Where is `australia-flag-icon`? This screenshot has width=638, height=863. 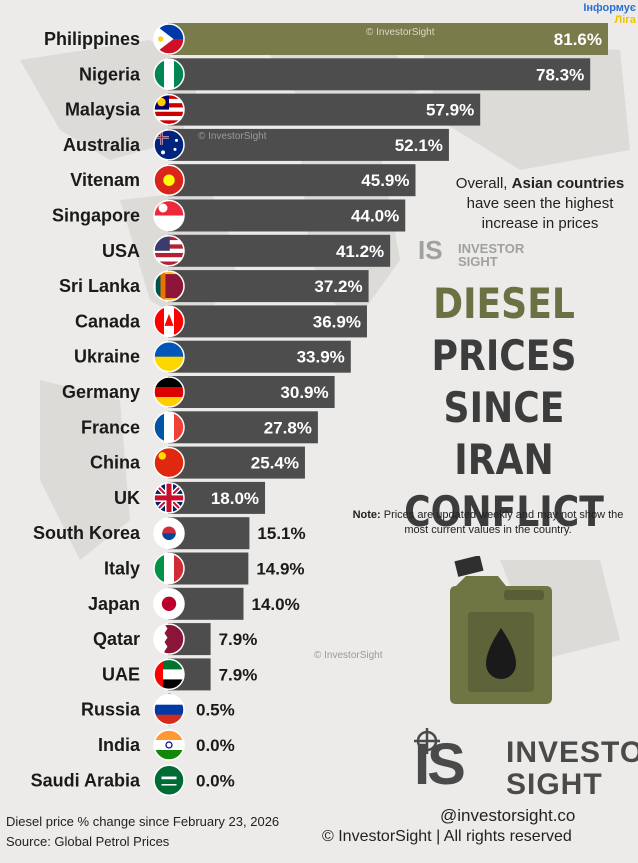
australia-flag-icon is located at coordinates (169, 145).